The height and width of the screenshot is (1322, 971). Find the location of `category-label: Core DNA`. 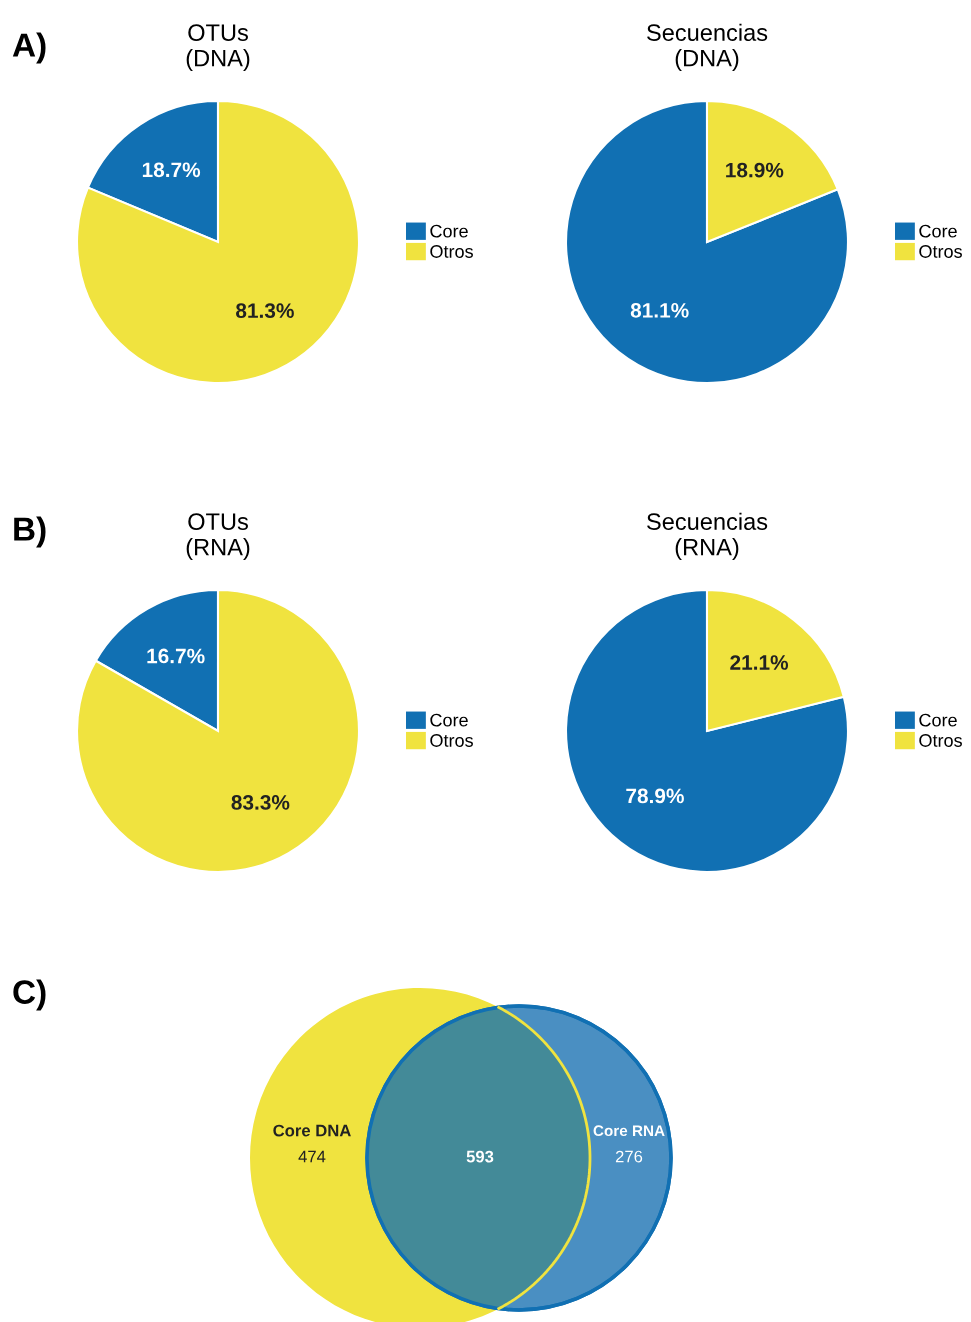

category-label: Core DNA is located at coordinates (312, 1130).